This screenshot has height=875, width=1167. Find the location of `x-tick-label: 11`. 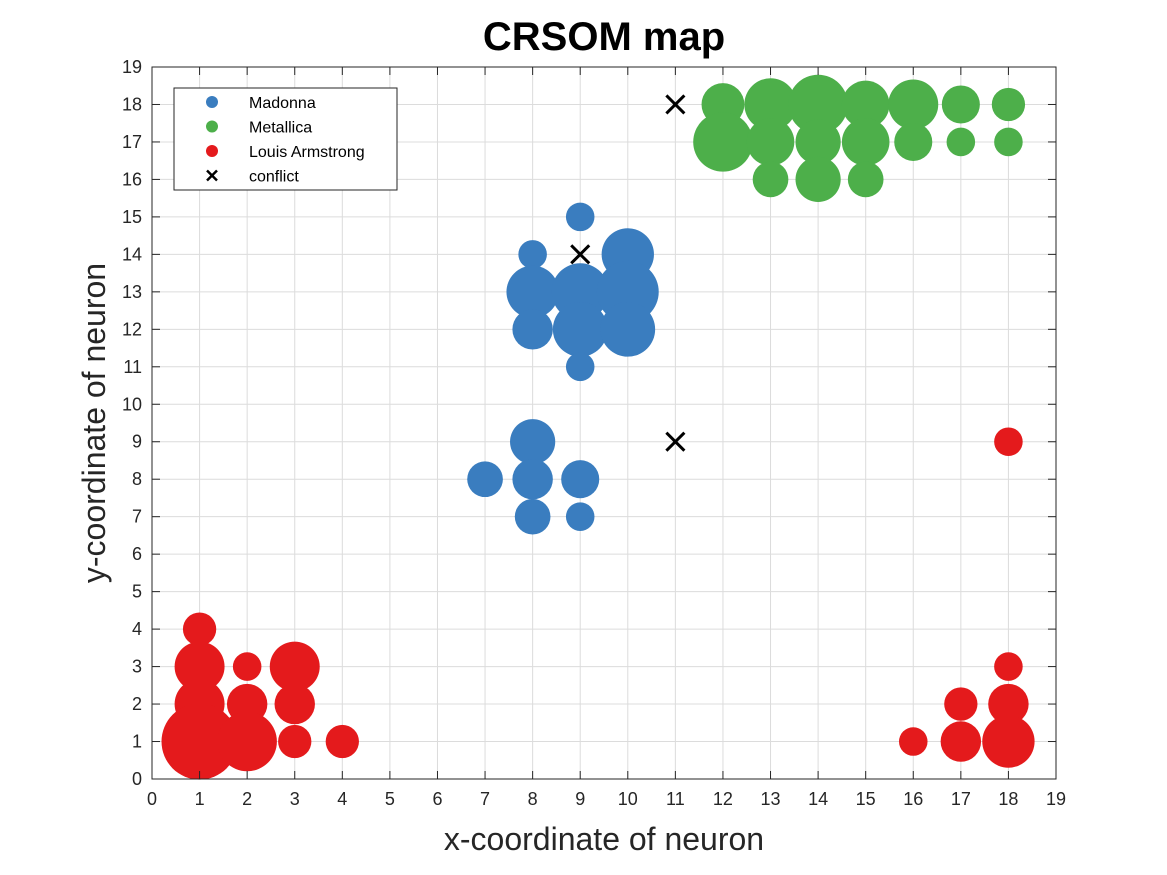

x-tick-label: 11 is located at coordinates (675, 799).